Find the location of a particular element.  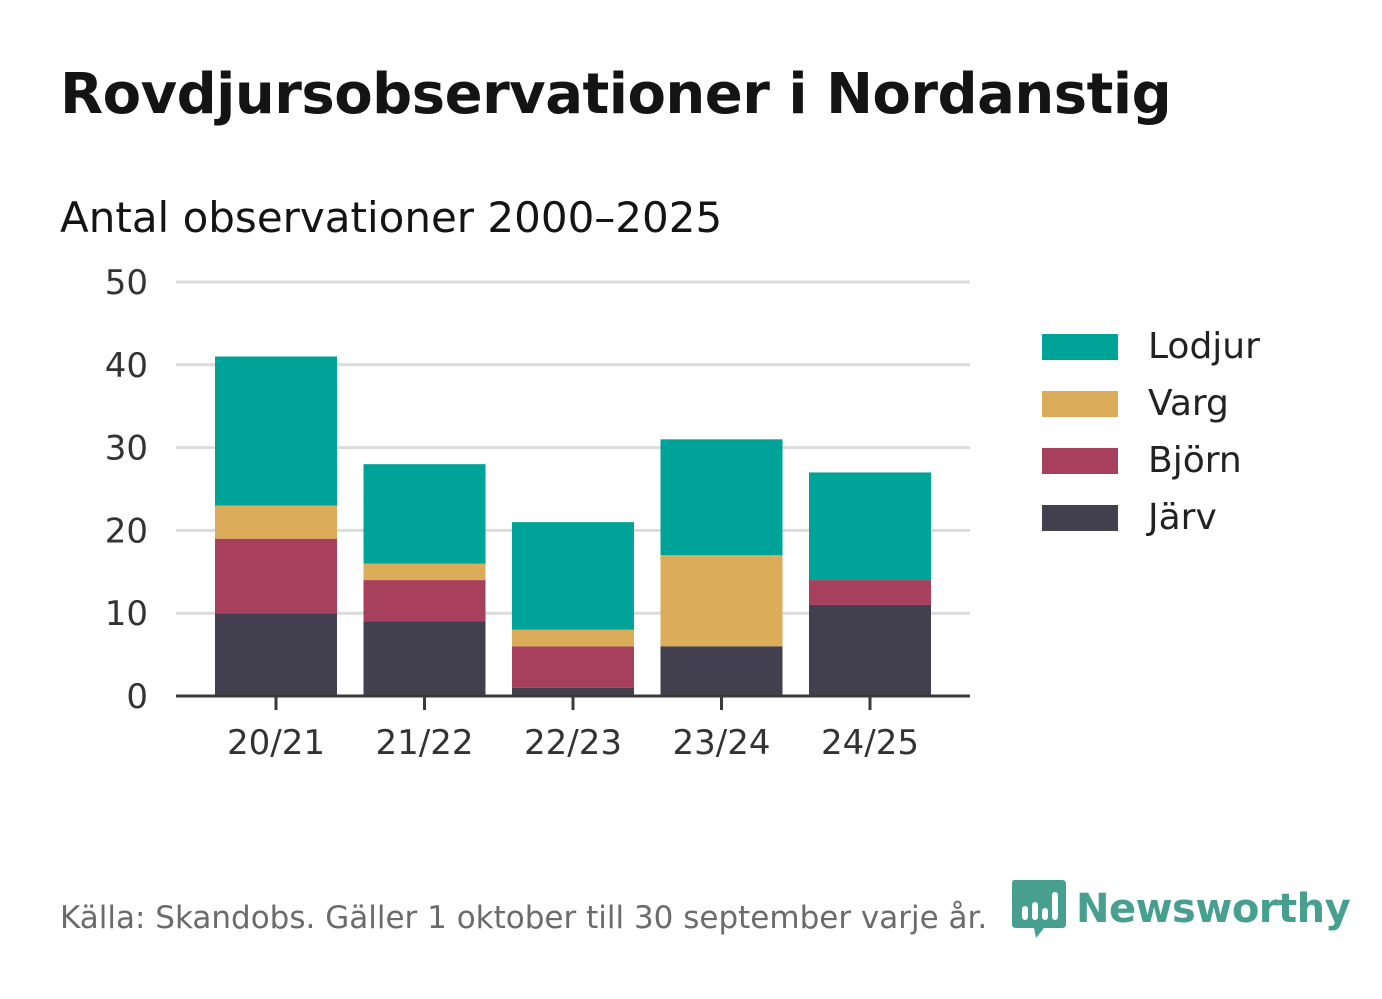

y-tick-label: 20 is located at coordinates (126, 531).